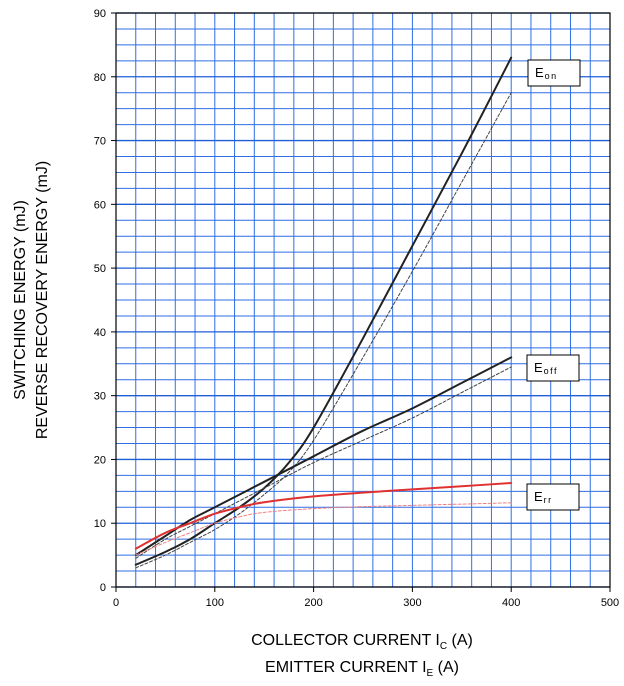 The width and height of the screenshot is (624, 686). Describe the element at coordinates (511, 603) in the screenshot. I see `x-tick-label: 400` at that location.